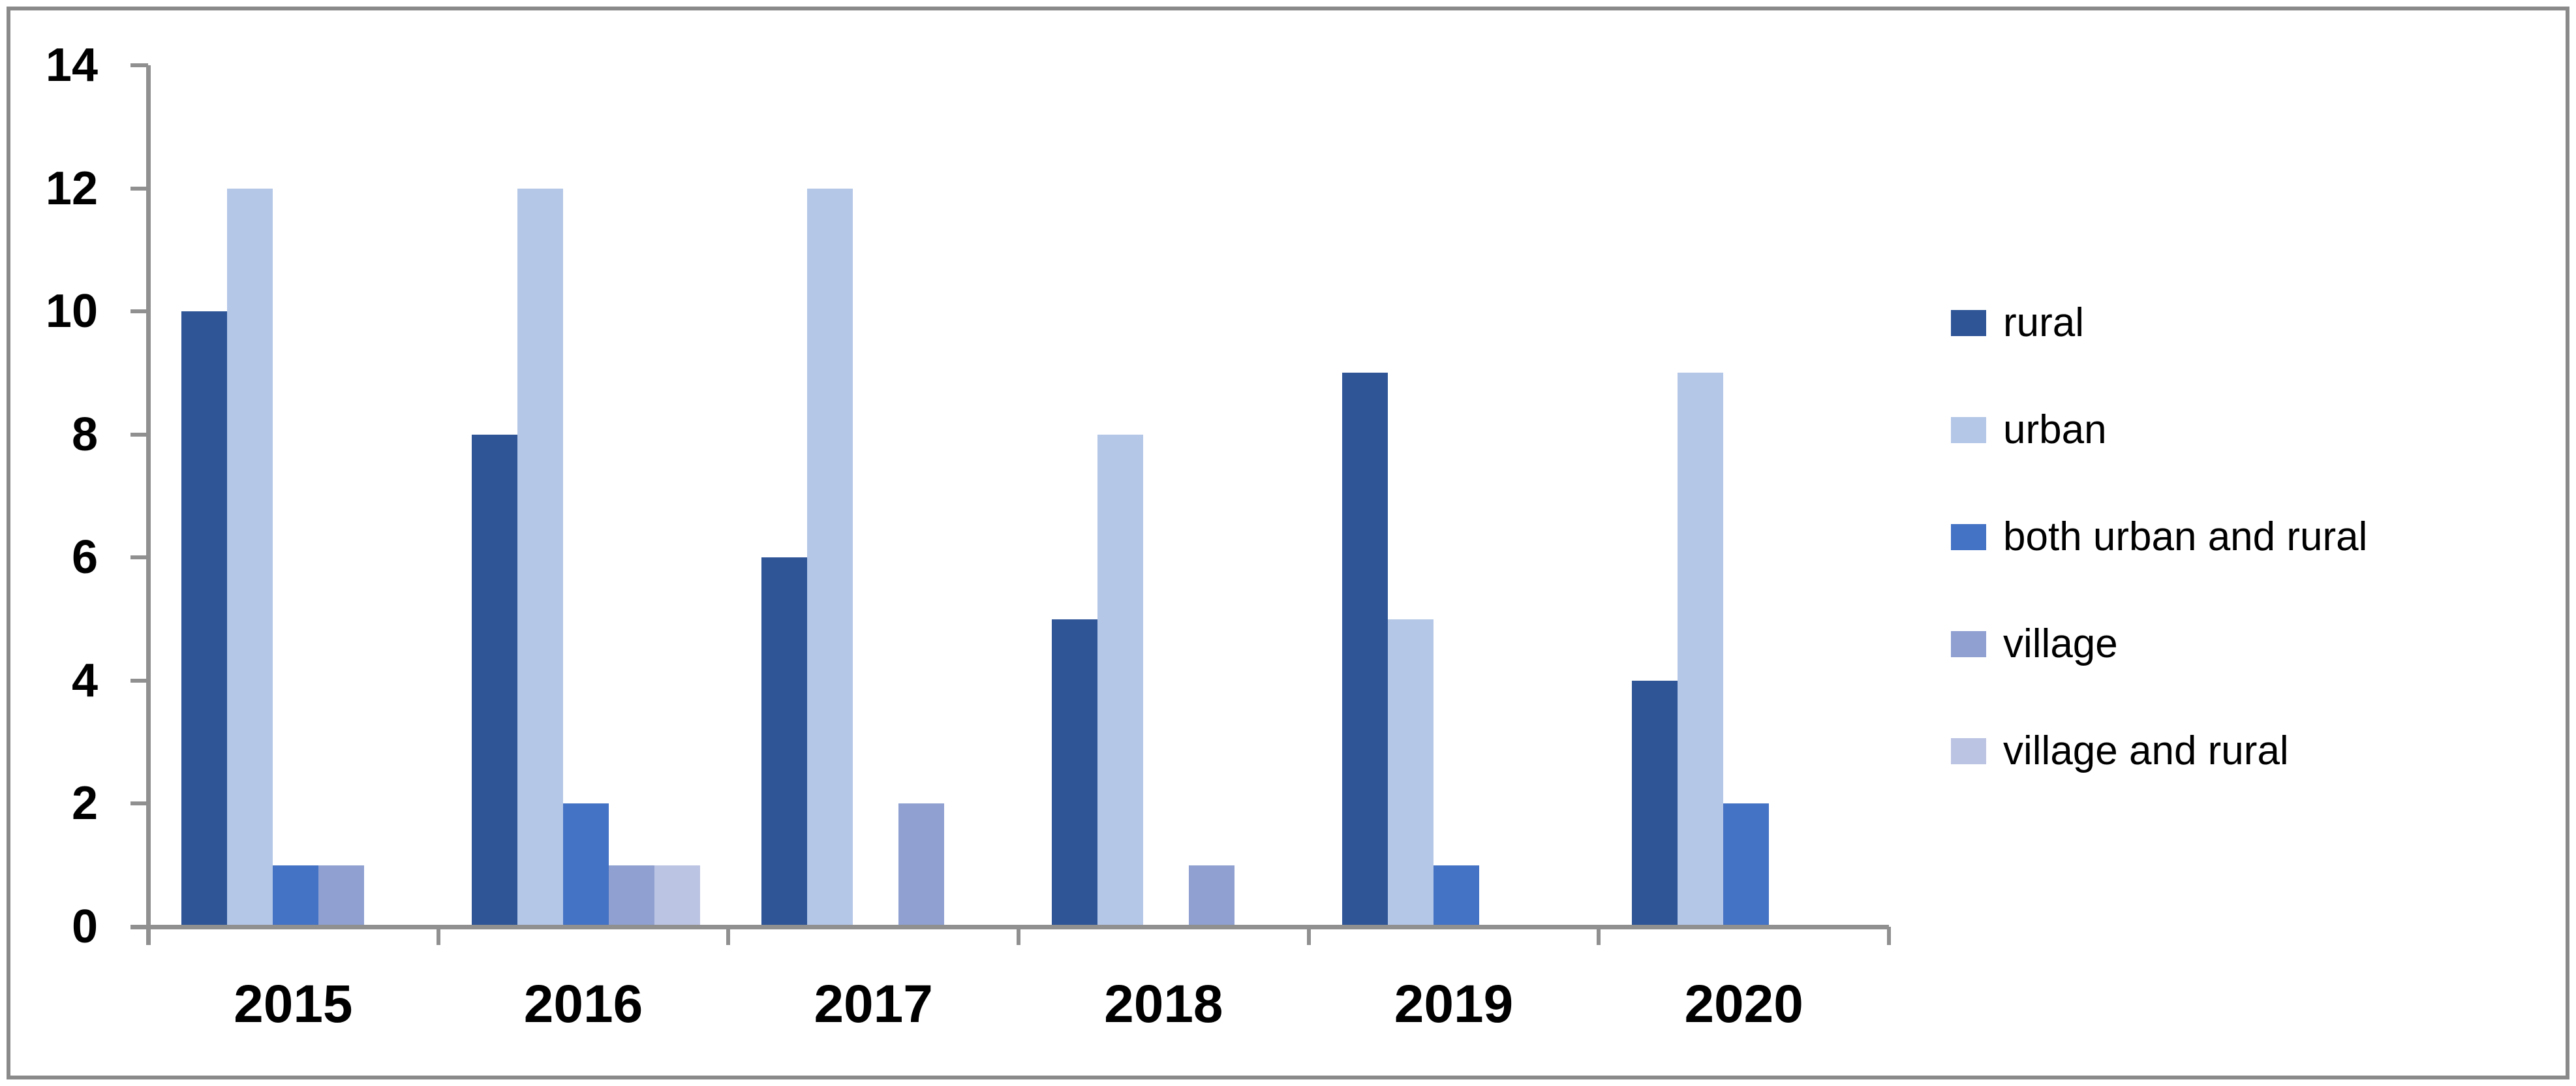 The width and height of the screenshot is (2576, 1086). What do you see at coordinates (1746, 865) in the screenshot?
I see `bar-both-urban-and-rural-2020` at bounding box center [1746, 865].